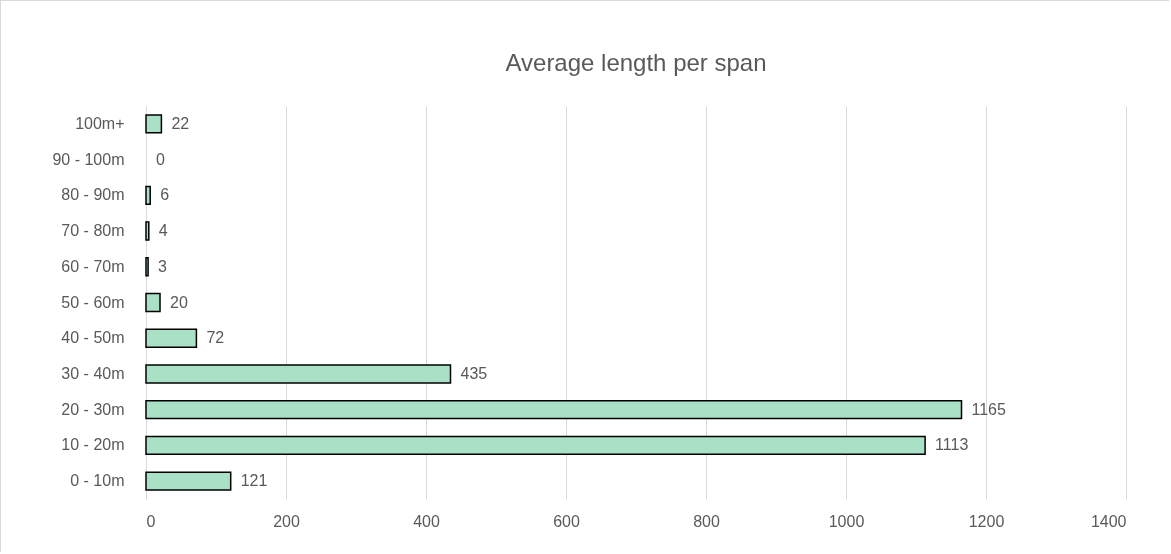  I want to click on y-tick-label: 50 - 60m, so click(93, 302).